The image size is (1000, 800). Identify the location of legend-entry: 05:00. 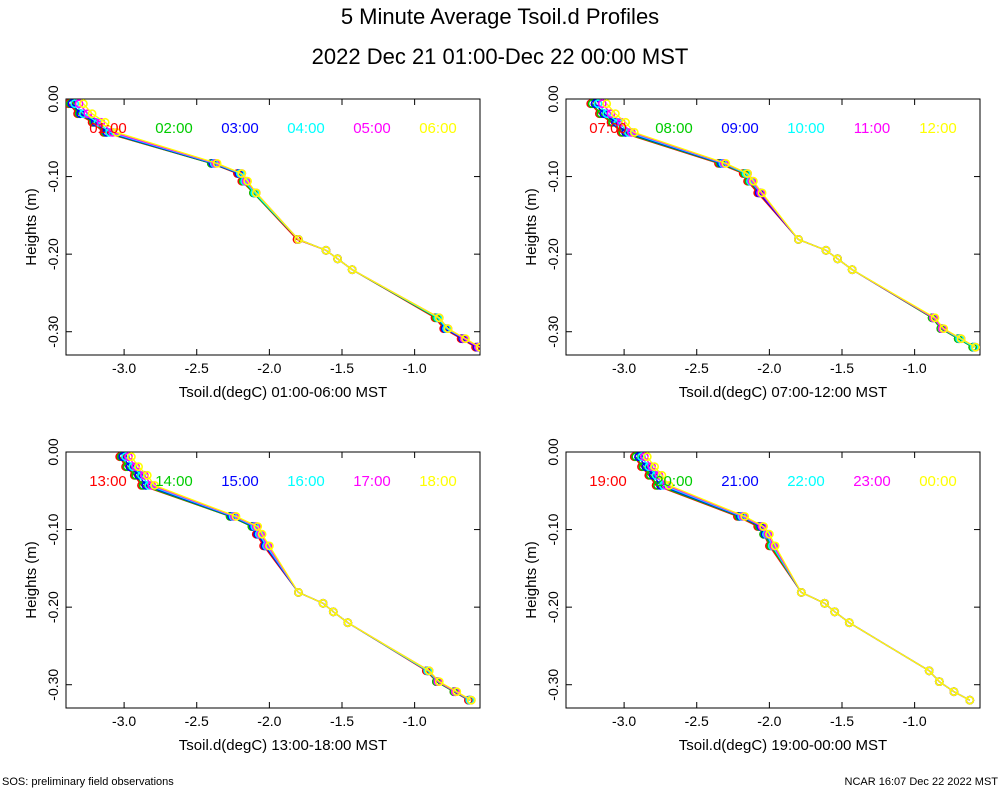
(372, 128).